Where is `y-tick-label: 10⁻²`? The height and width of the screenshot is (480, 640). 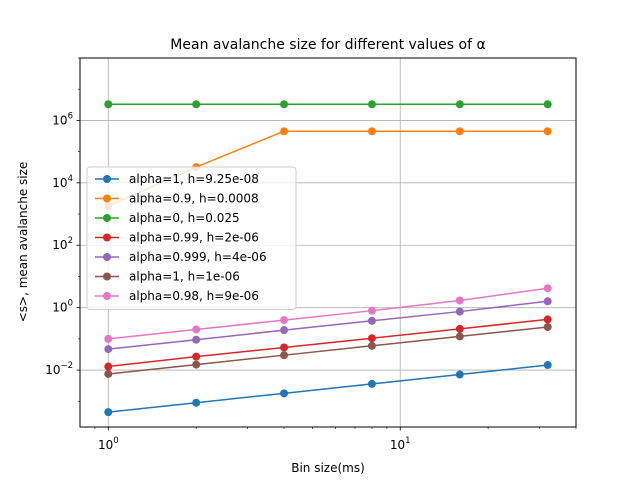
y-tick-label: 10⁻² is located at coordinates (59, 369).